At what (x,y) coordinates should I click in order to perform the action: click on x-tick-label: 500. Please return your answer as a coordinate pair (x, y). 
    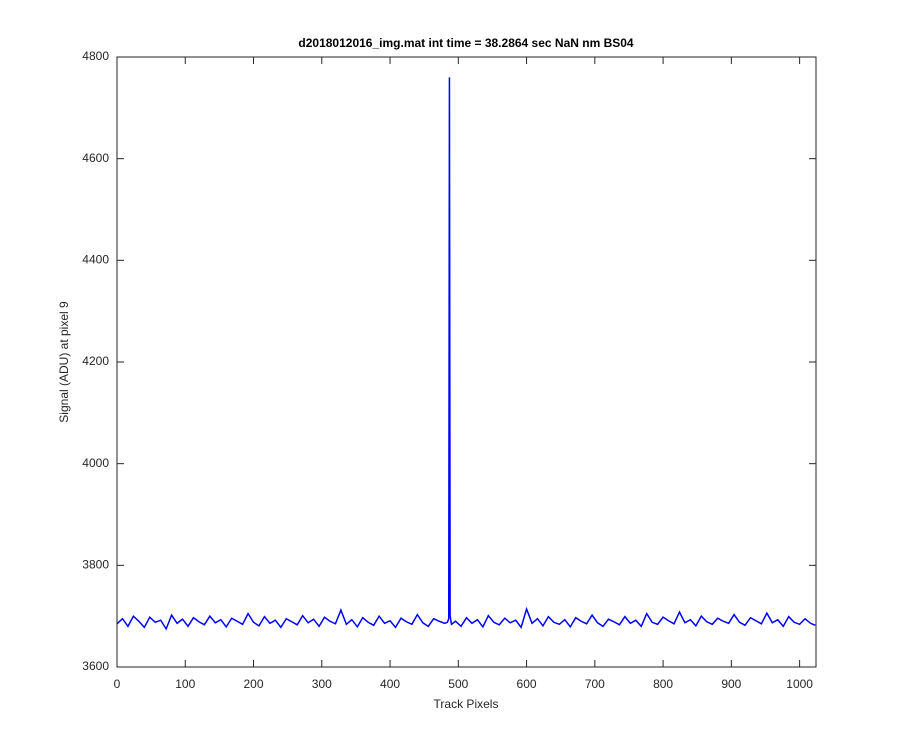
    Looking at the image, I should click on (458, 684).